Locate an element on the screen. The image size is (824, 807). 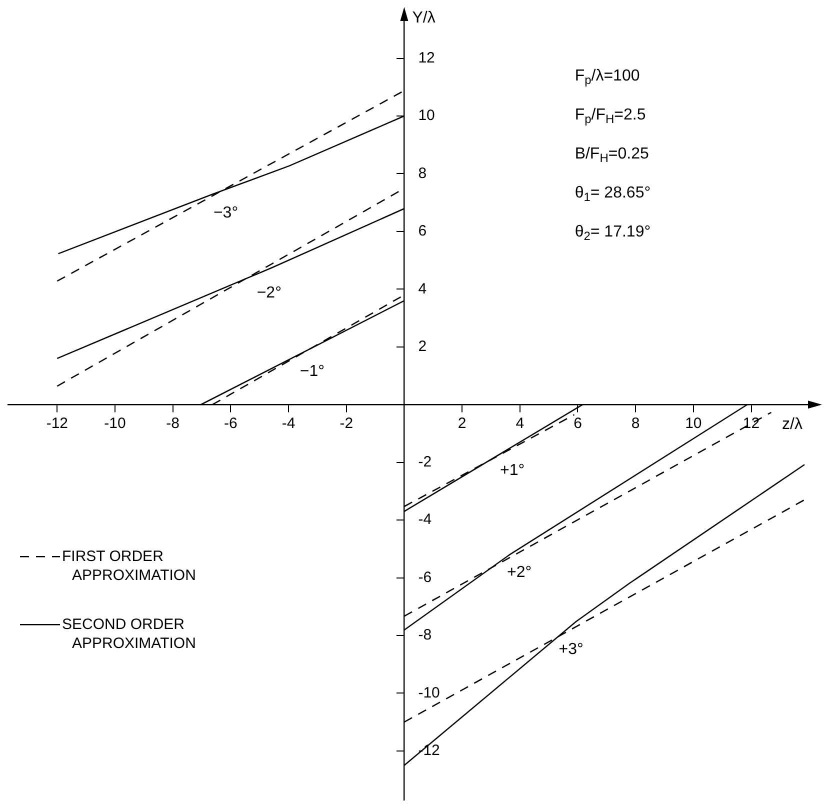
y-tick-label: 8 is located at coordinates (422, 173).